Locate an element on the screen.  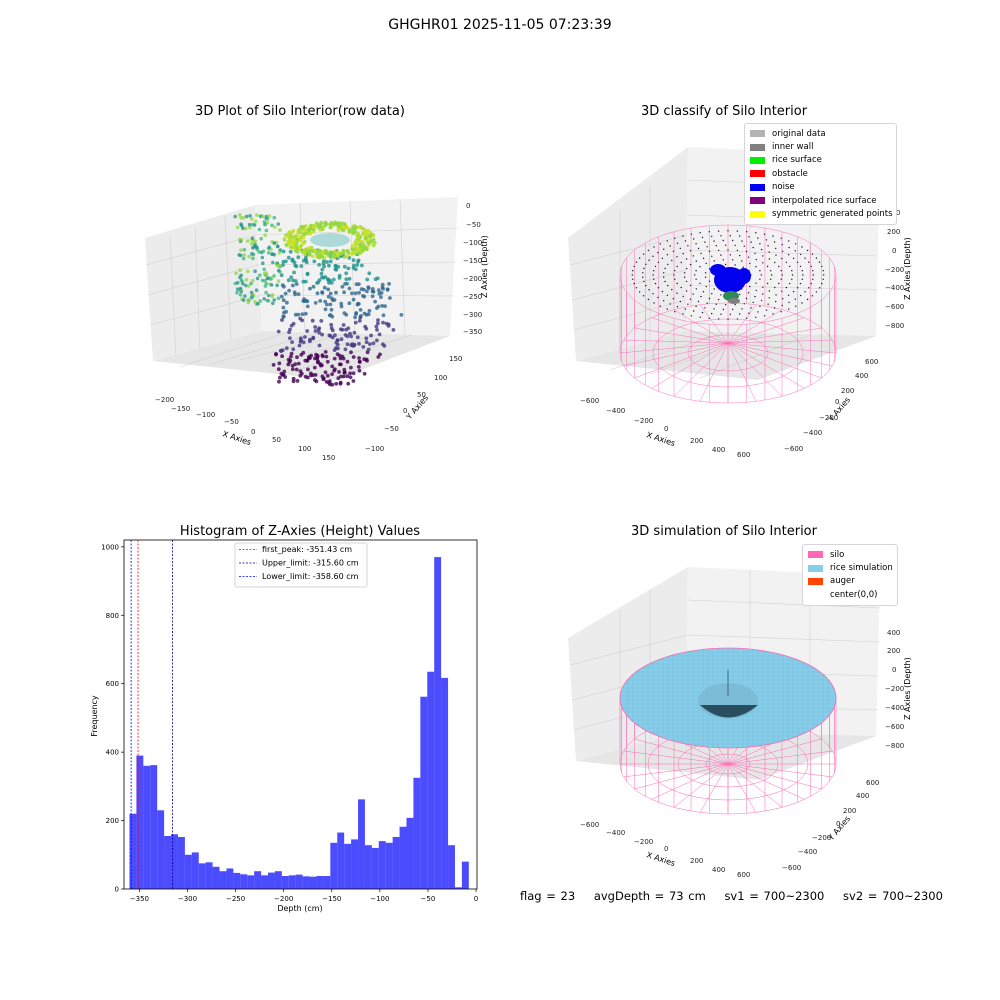
simulation-x-tick: 0 is located at coordinates (666, 849).